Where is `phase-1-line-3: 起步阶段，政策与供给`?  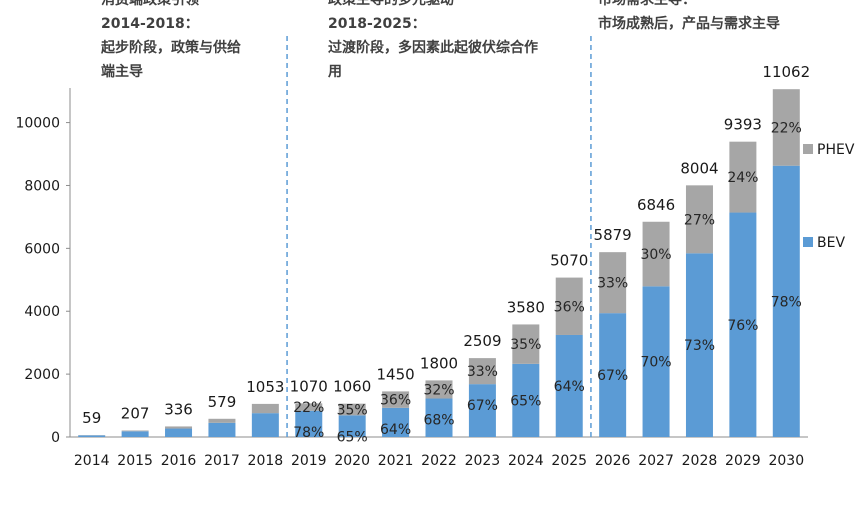
phase-1-line-3: 起步阶段，政策与供给 is located at coordinates (171, 48).